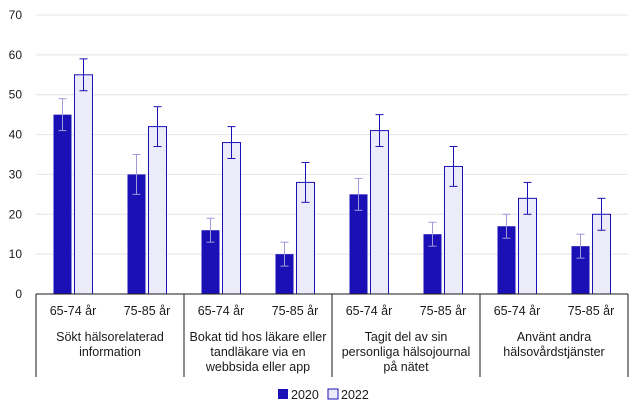  Describe the element at coordinates (305, 395) in the screenshot. I see `legend-label: 2020` at that location.